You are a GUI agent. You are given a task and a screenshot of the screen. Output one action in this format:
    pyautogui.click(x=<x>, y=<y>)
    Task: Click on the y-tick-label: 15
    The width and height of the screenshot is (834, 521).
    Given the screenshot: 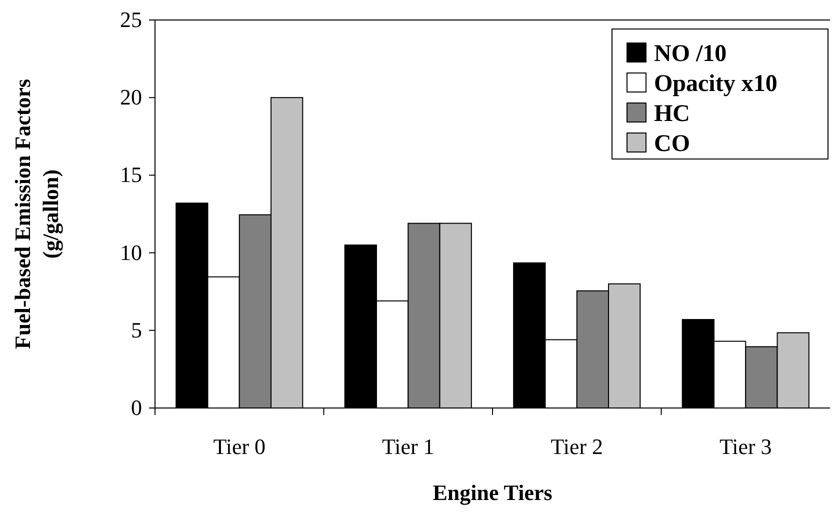 What is the action you would take?
    pyautogui.click(x=131, y=175)
    